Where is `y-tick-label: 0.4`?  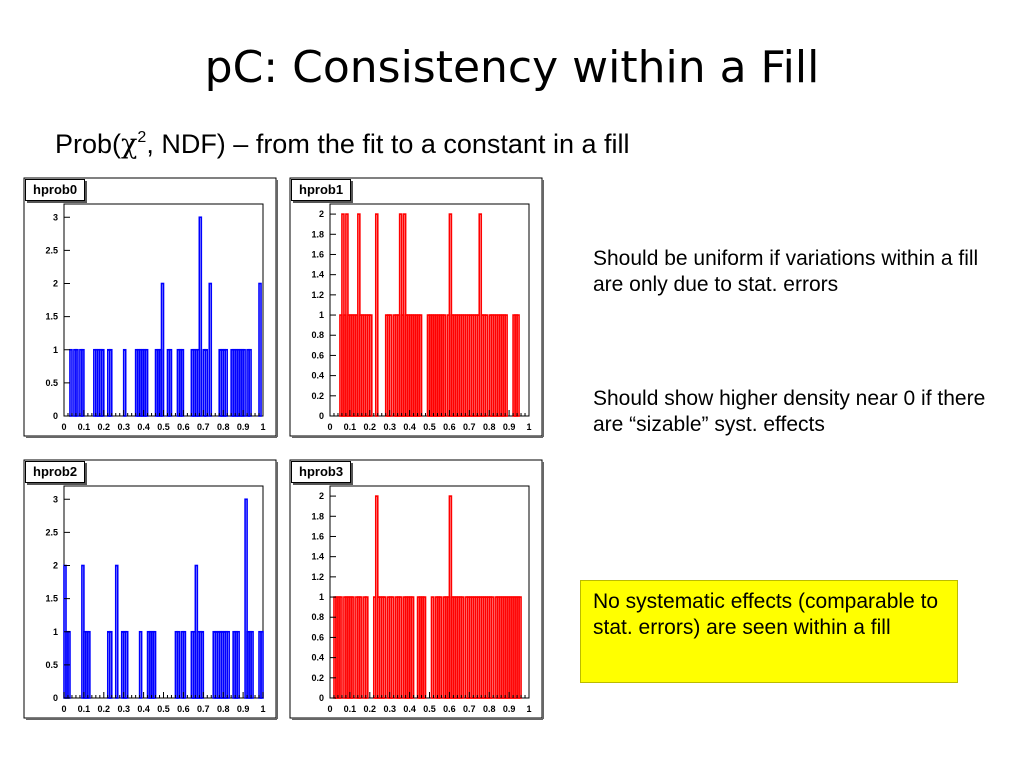 y-tick-label: 0.4 is located at coordinates (317, 658).